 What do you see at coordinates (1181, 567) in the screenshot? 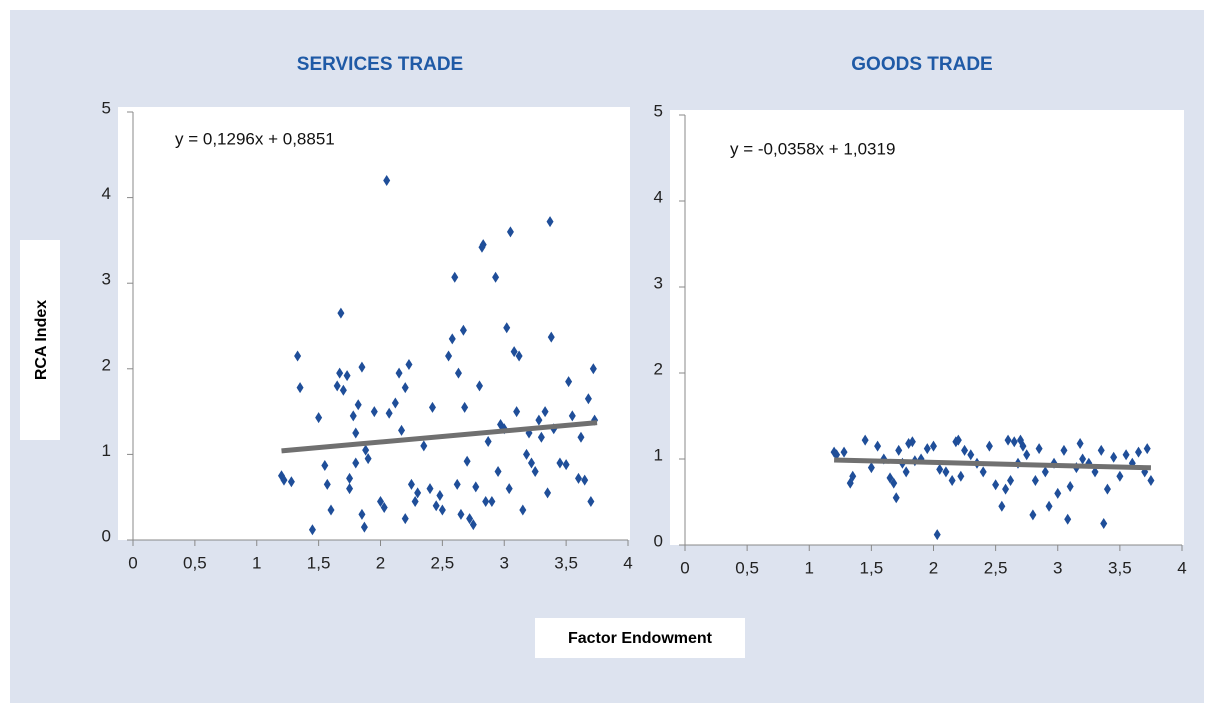
I see `x-tick-label: 4` at bounding box center [1181, 567].